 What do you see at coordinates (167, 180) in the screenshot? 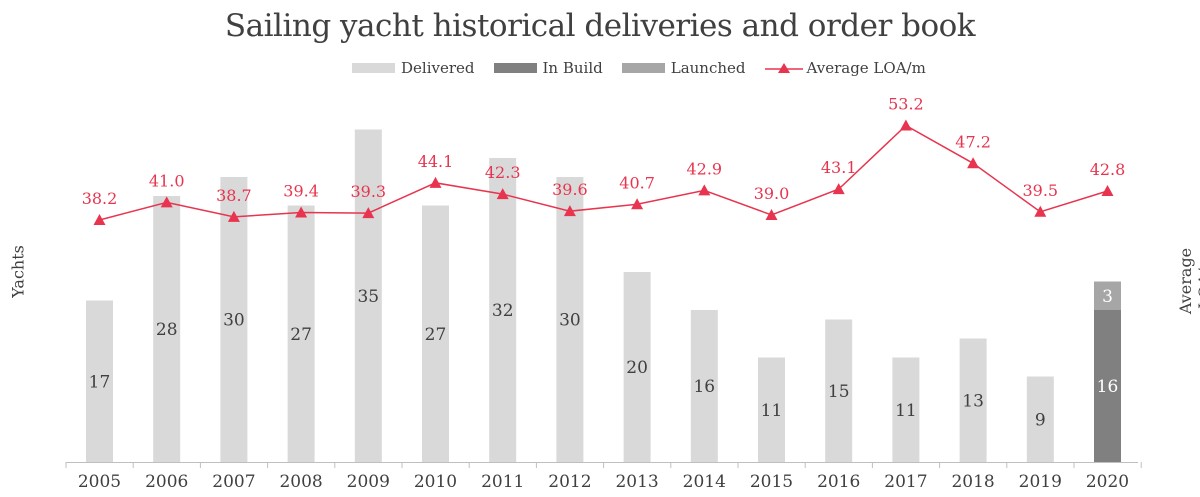
I see `loa-value-label: 41.0` at bounding box center [167, 180].